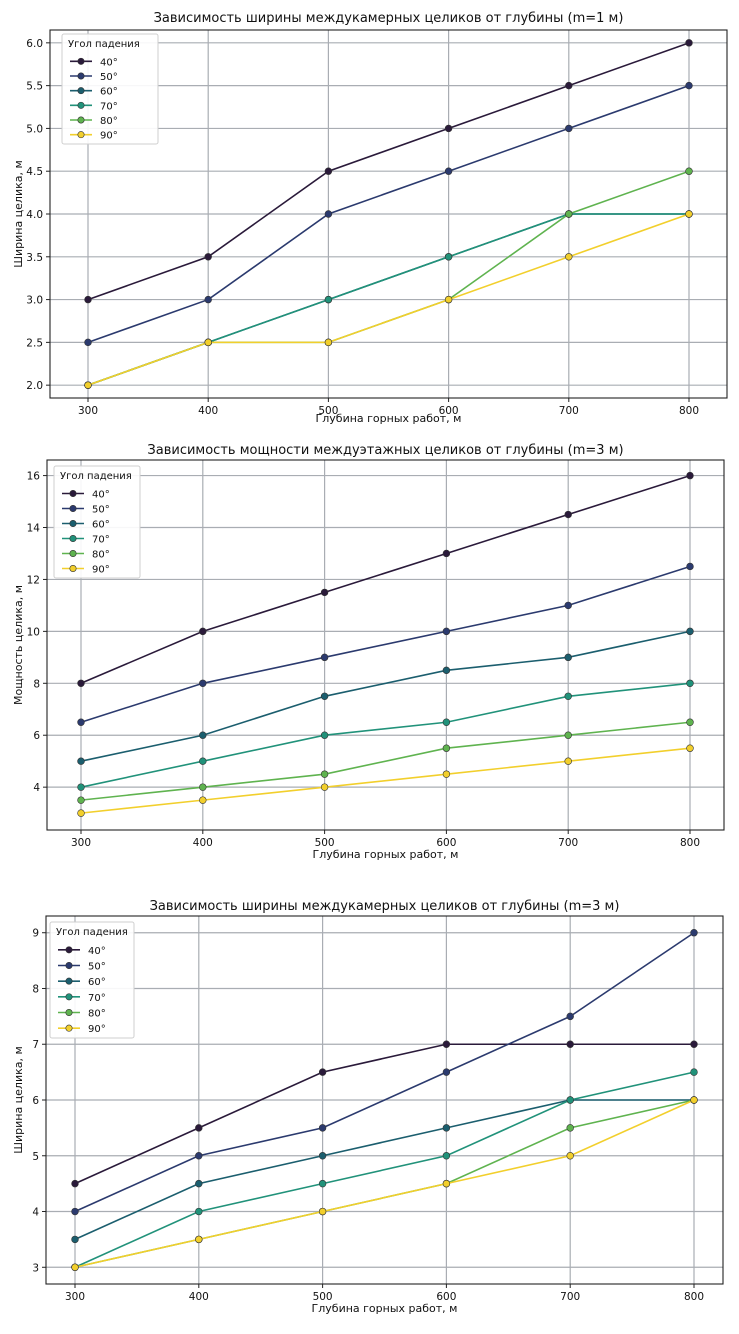  I want to click on y-tick-label: 3, so click(35, 1268).